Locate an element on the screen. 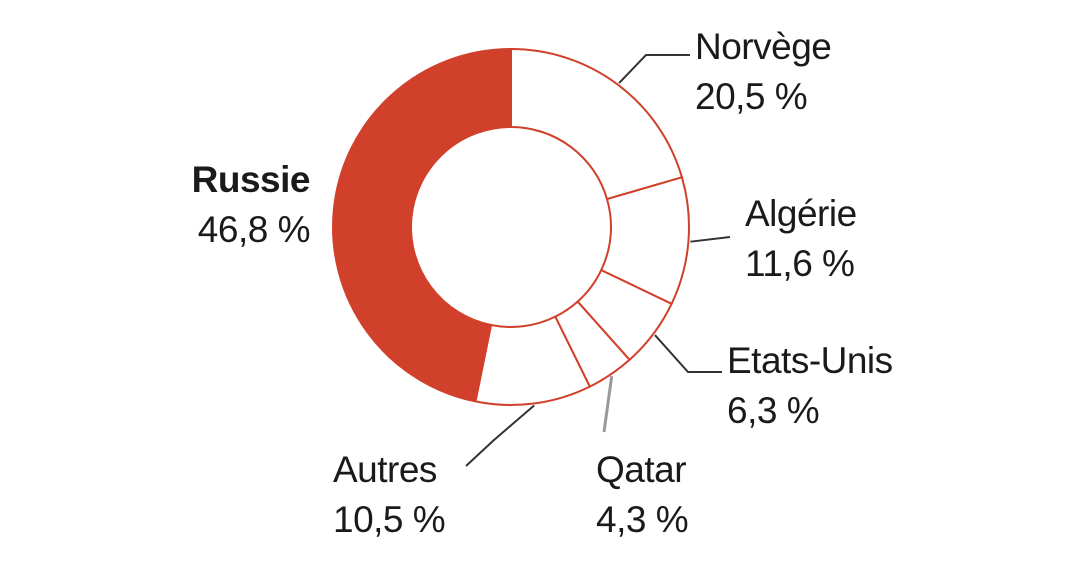 Image resolution: width=1082 pixels, height=577 pixels. label-norvege-name: Norvège is located at coordinates (763, 46).